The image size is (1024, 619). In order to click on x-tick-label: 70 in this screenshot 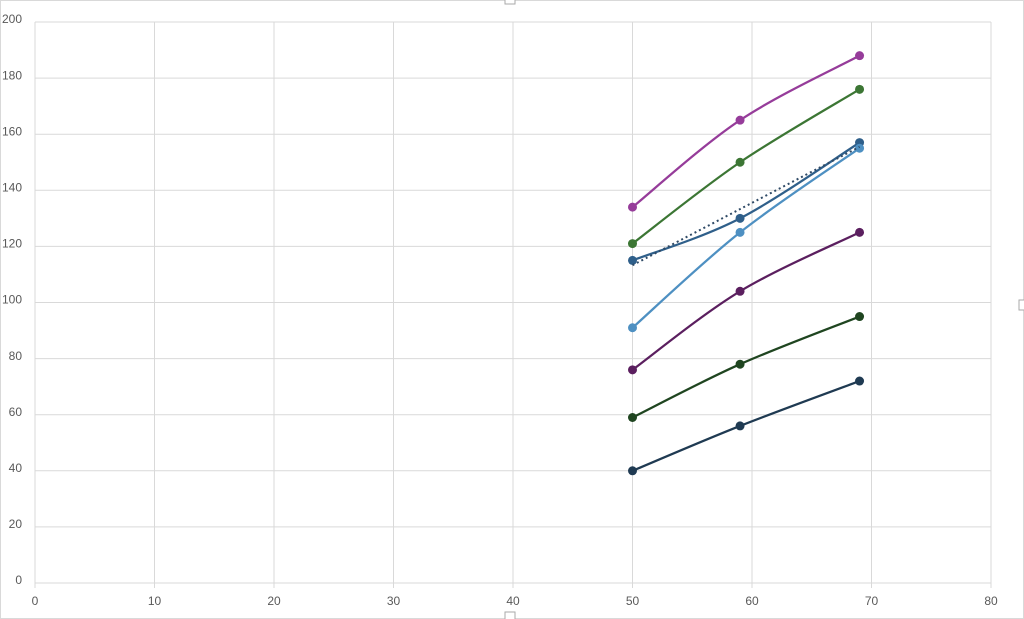, I will do `click(872, 601)`.